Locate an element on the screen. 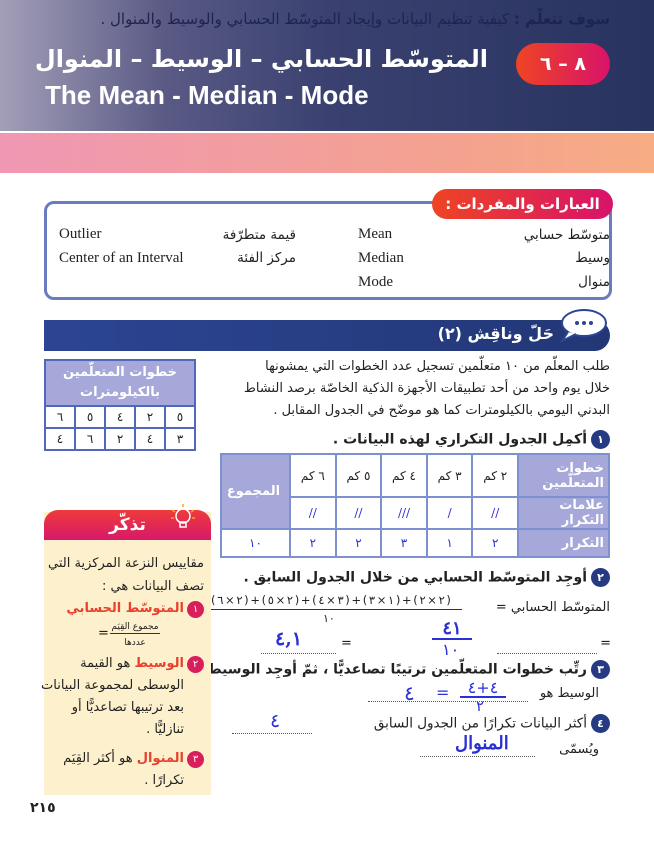 This screenshot has height=841, width=654. data-table-header: خطوات المتعلّمين بالكيلومترات is located at coordinates (120, 383).